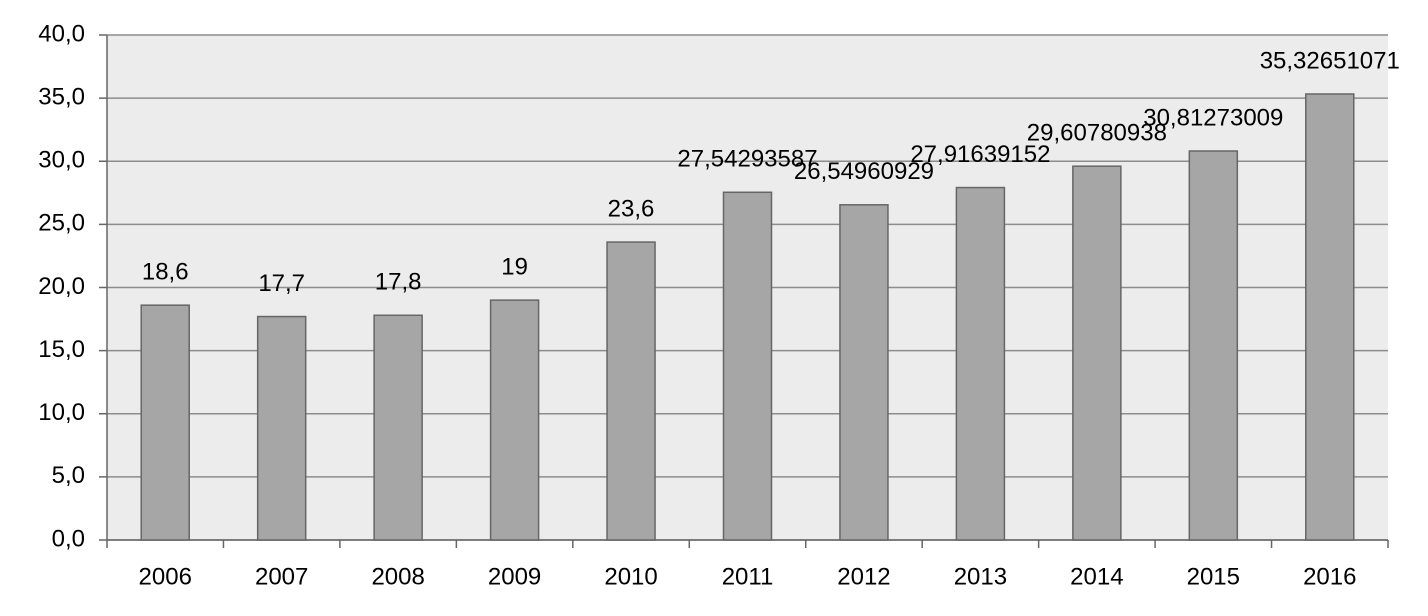 The width and height of the screenshot is (1428, 616). Describe the element at coordinates (397, 576) in the screenshot. I see `x-tick-label: 2008` at that location.